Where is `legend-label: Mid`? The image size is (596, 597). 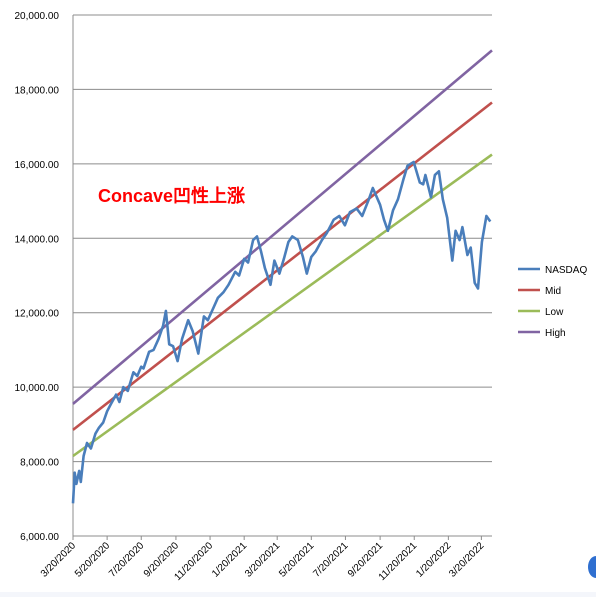 legend-label: Mid is located at coordinates (553, 291).